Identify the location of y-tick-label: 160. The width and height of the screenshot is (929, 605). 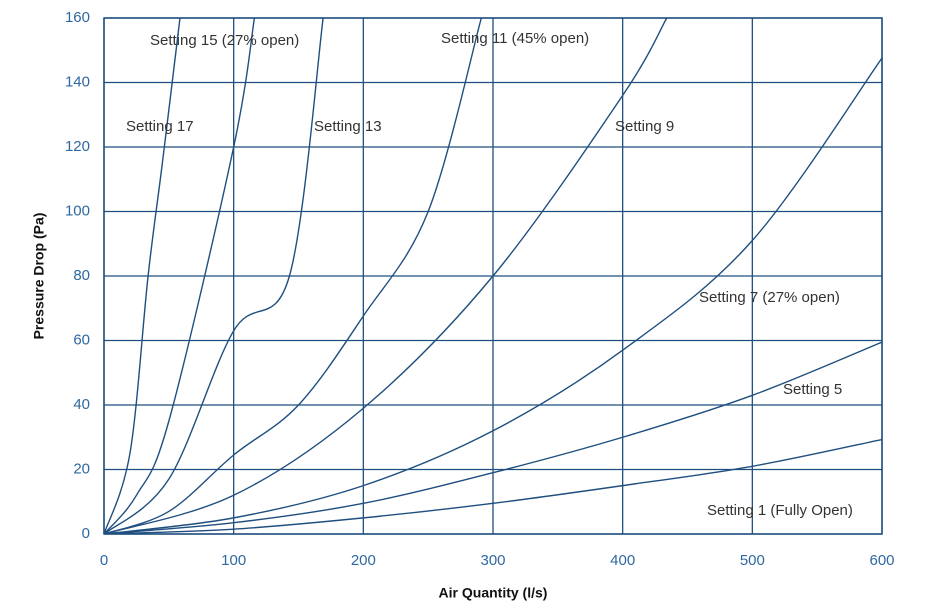
(77, 17).